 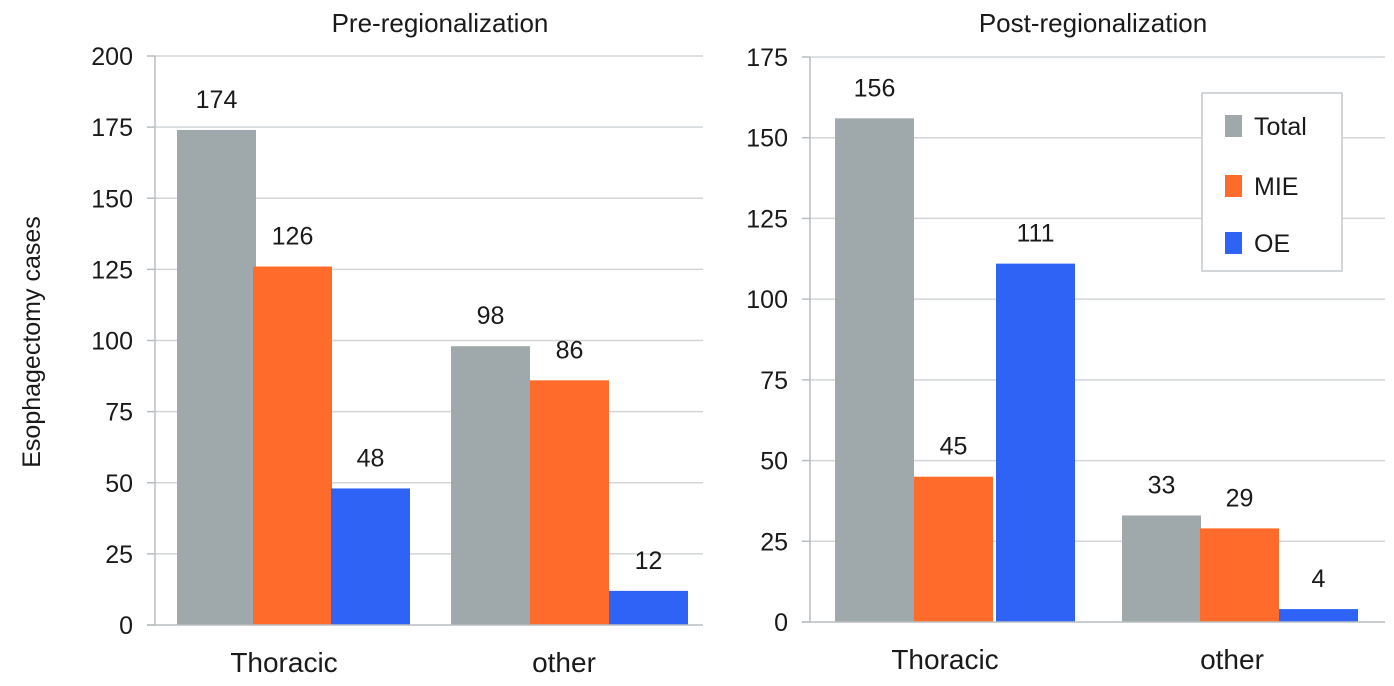 I want to click on chart2-bar-other-total, so click(x=1161, y=568).